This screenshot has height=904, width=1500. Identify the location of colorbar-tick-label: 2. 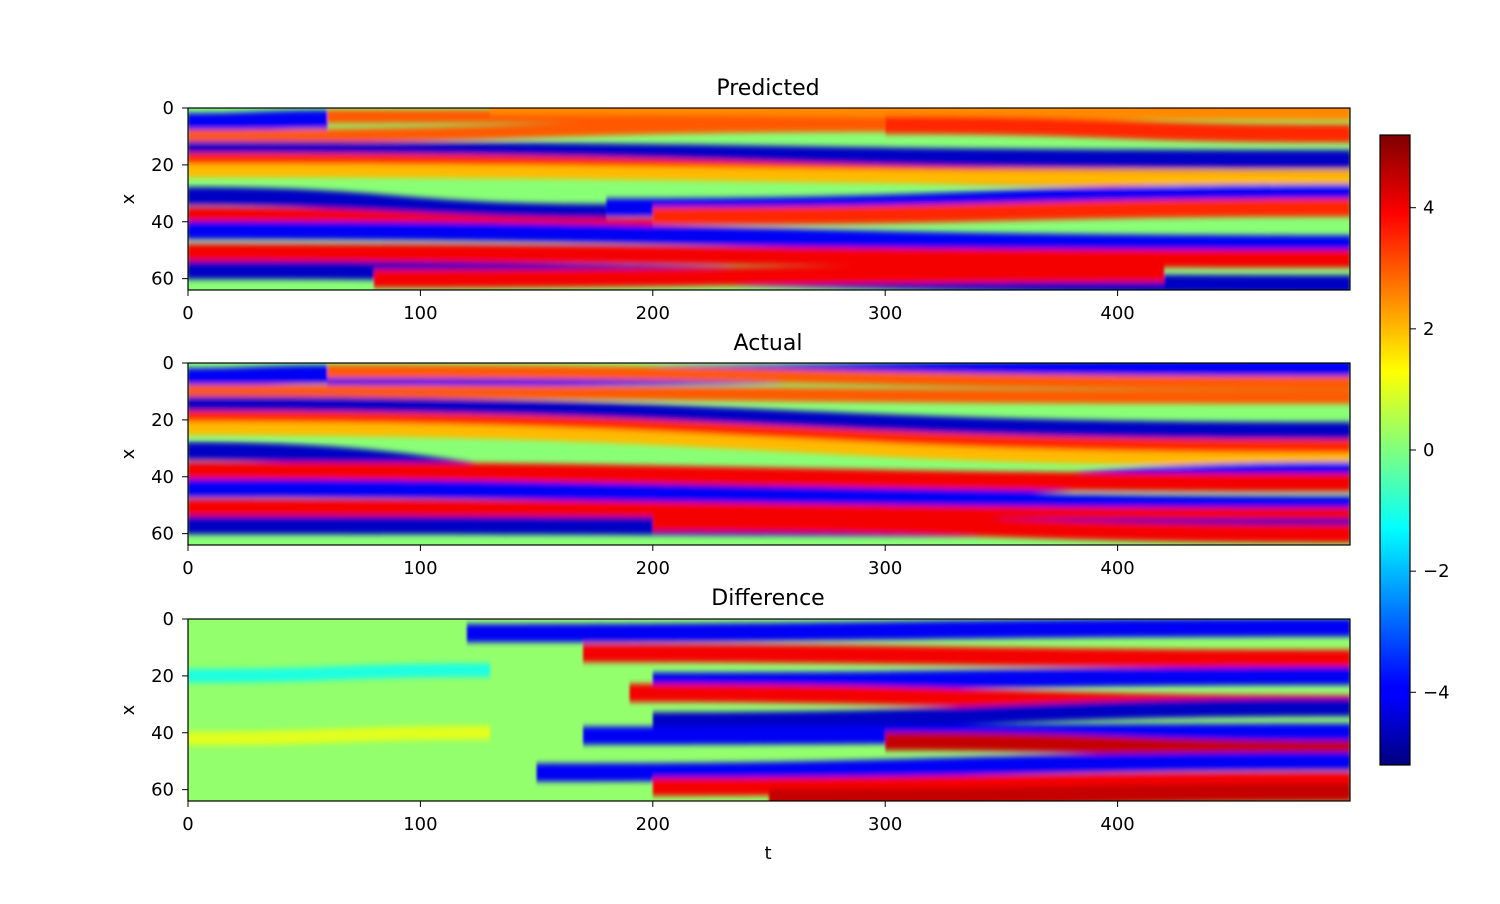
(1428, 329).